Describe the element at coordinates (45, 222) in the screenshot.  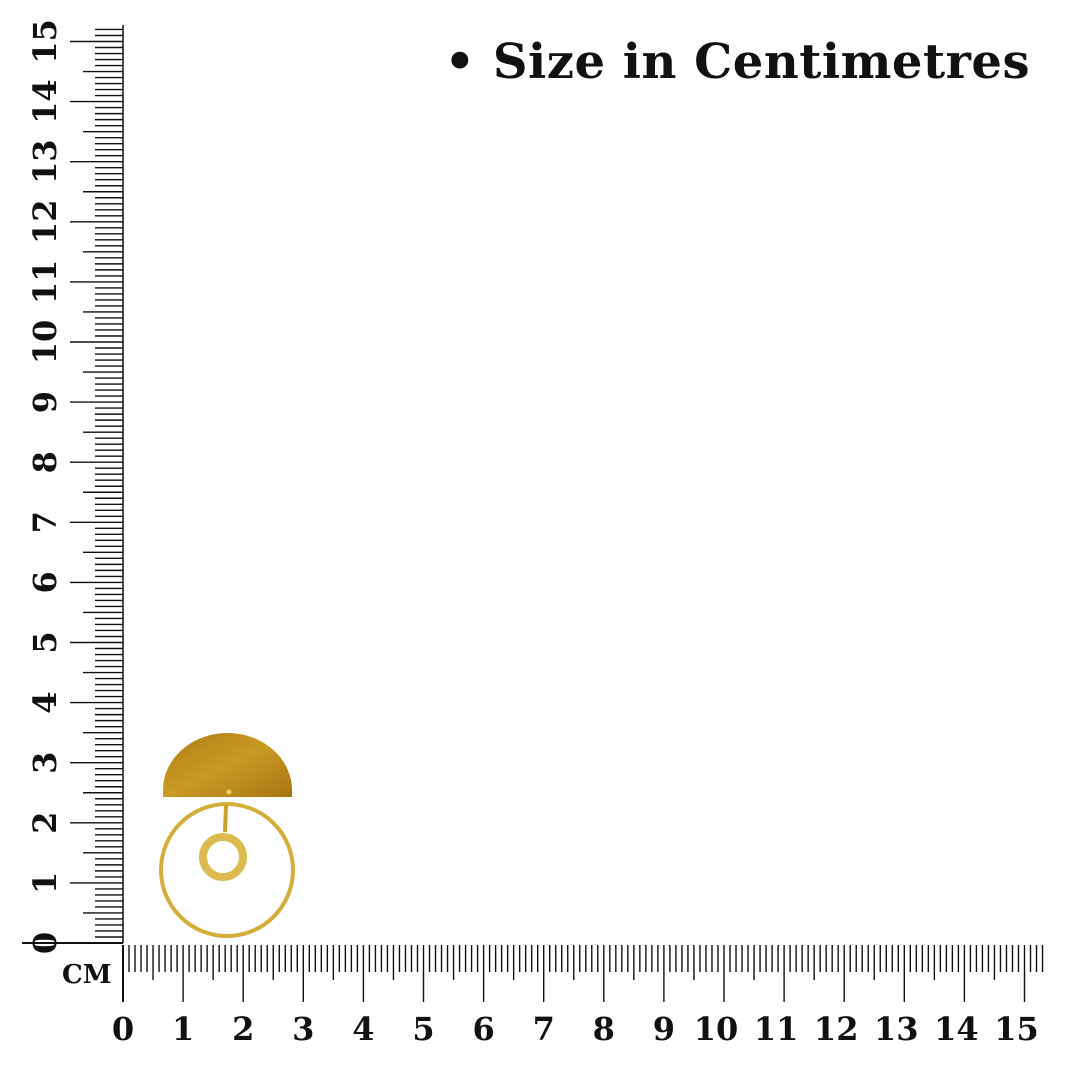
I see `vertical-ruler-label: 12` at that location.